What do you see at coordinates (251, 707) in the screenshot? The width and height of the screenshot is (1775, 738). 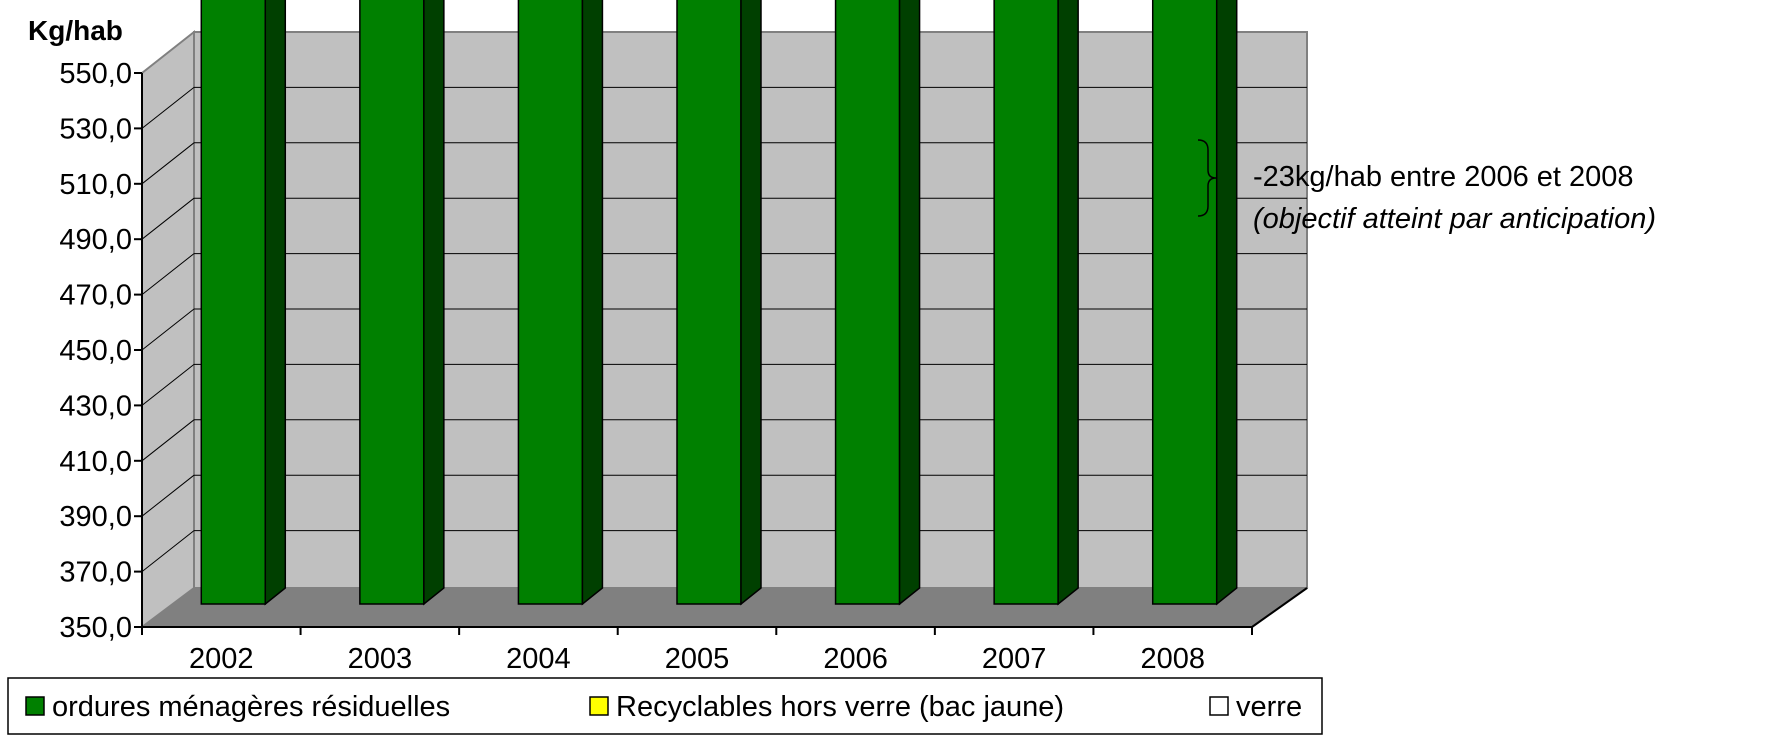 I see `legend-label: ordures ménagères résiduelles` at bounding box center [251, 707].